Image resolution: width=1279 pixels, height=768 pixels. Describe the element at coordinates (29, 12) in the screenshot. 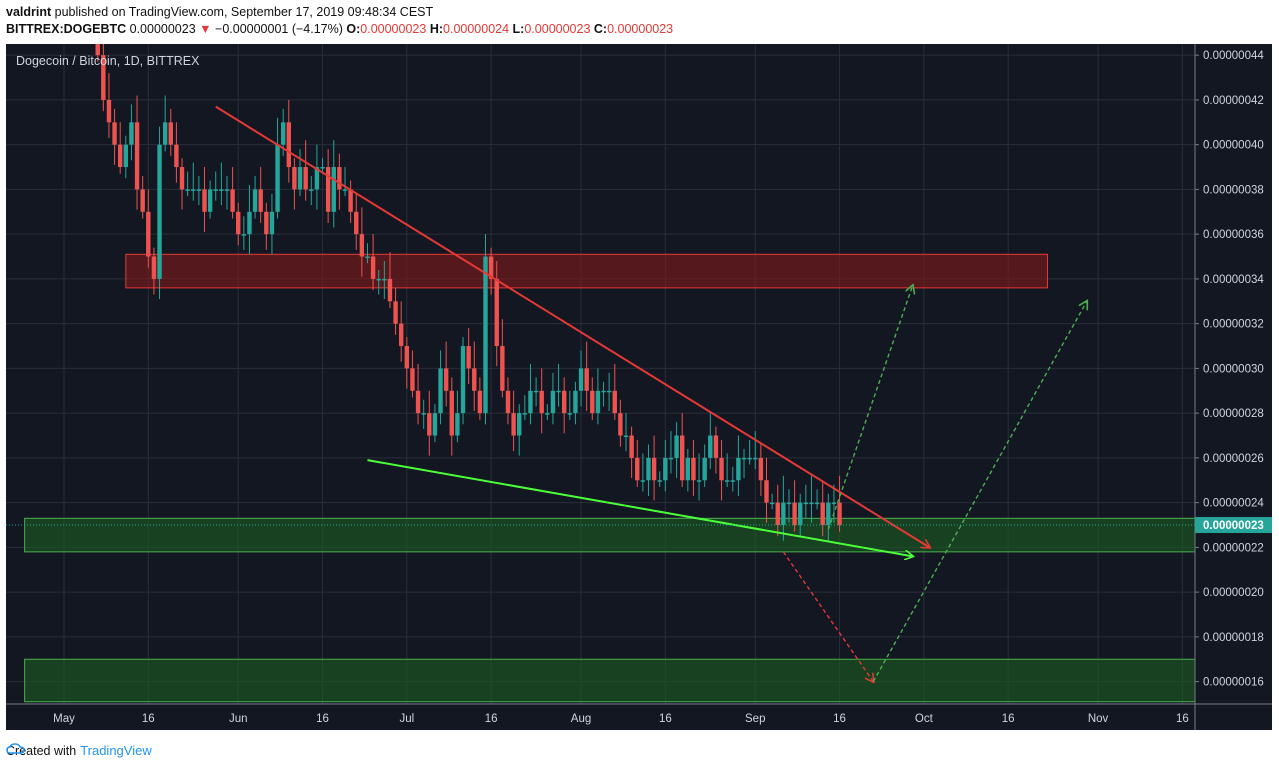

I see `author-name: valdrint` at that location.